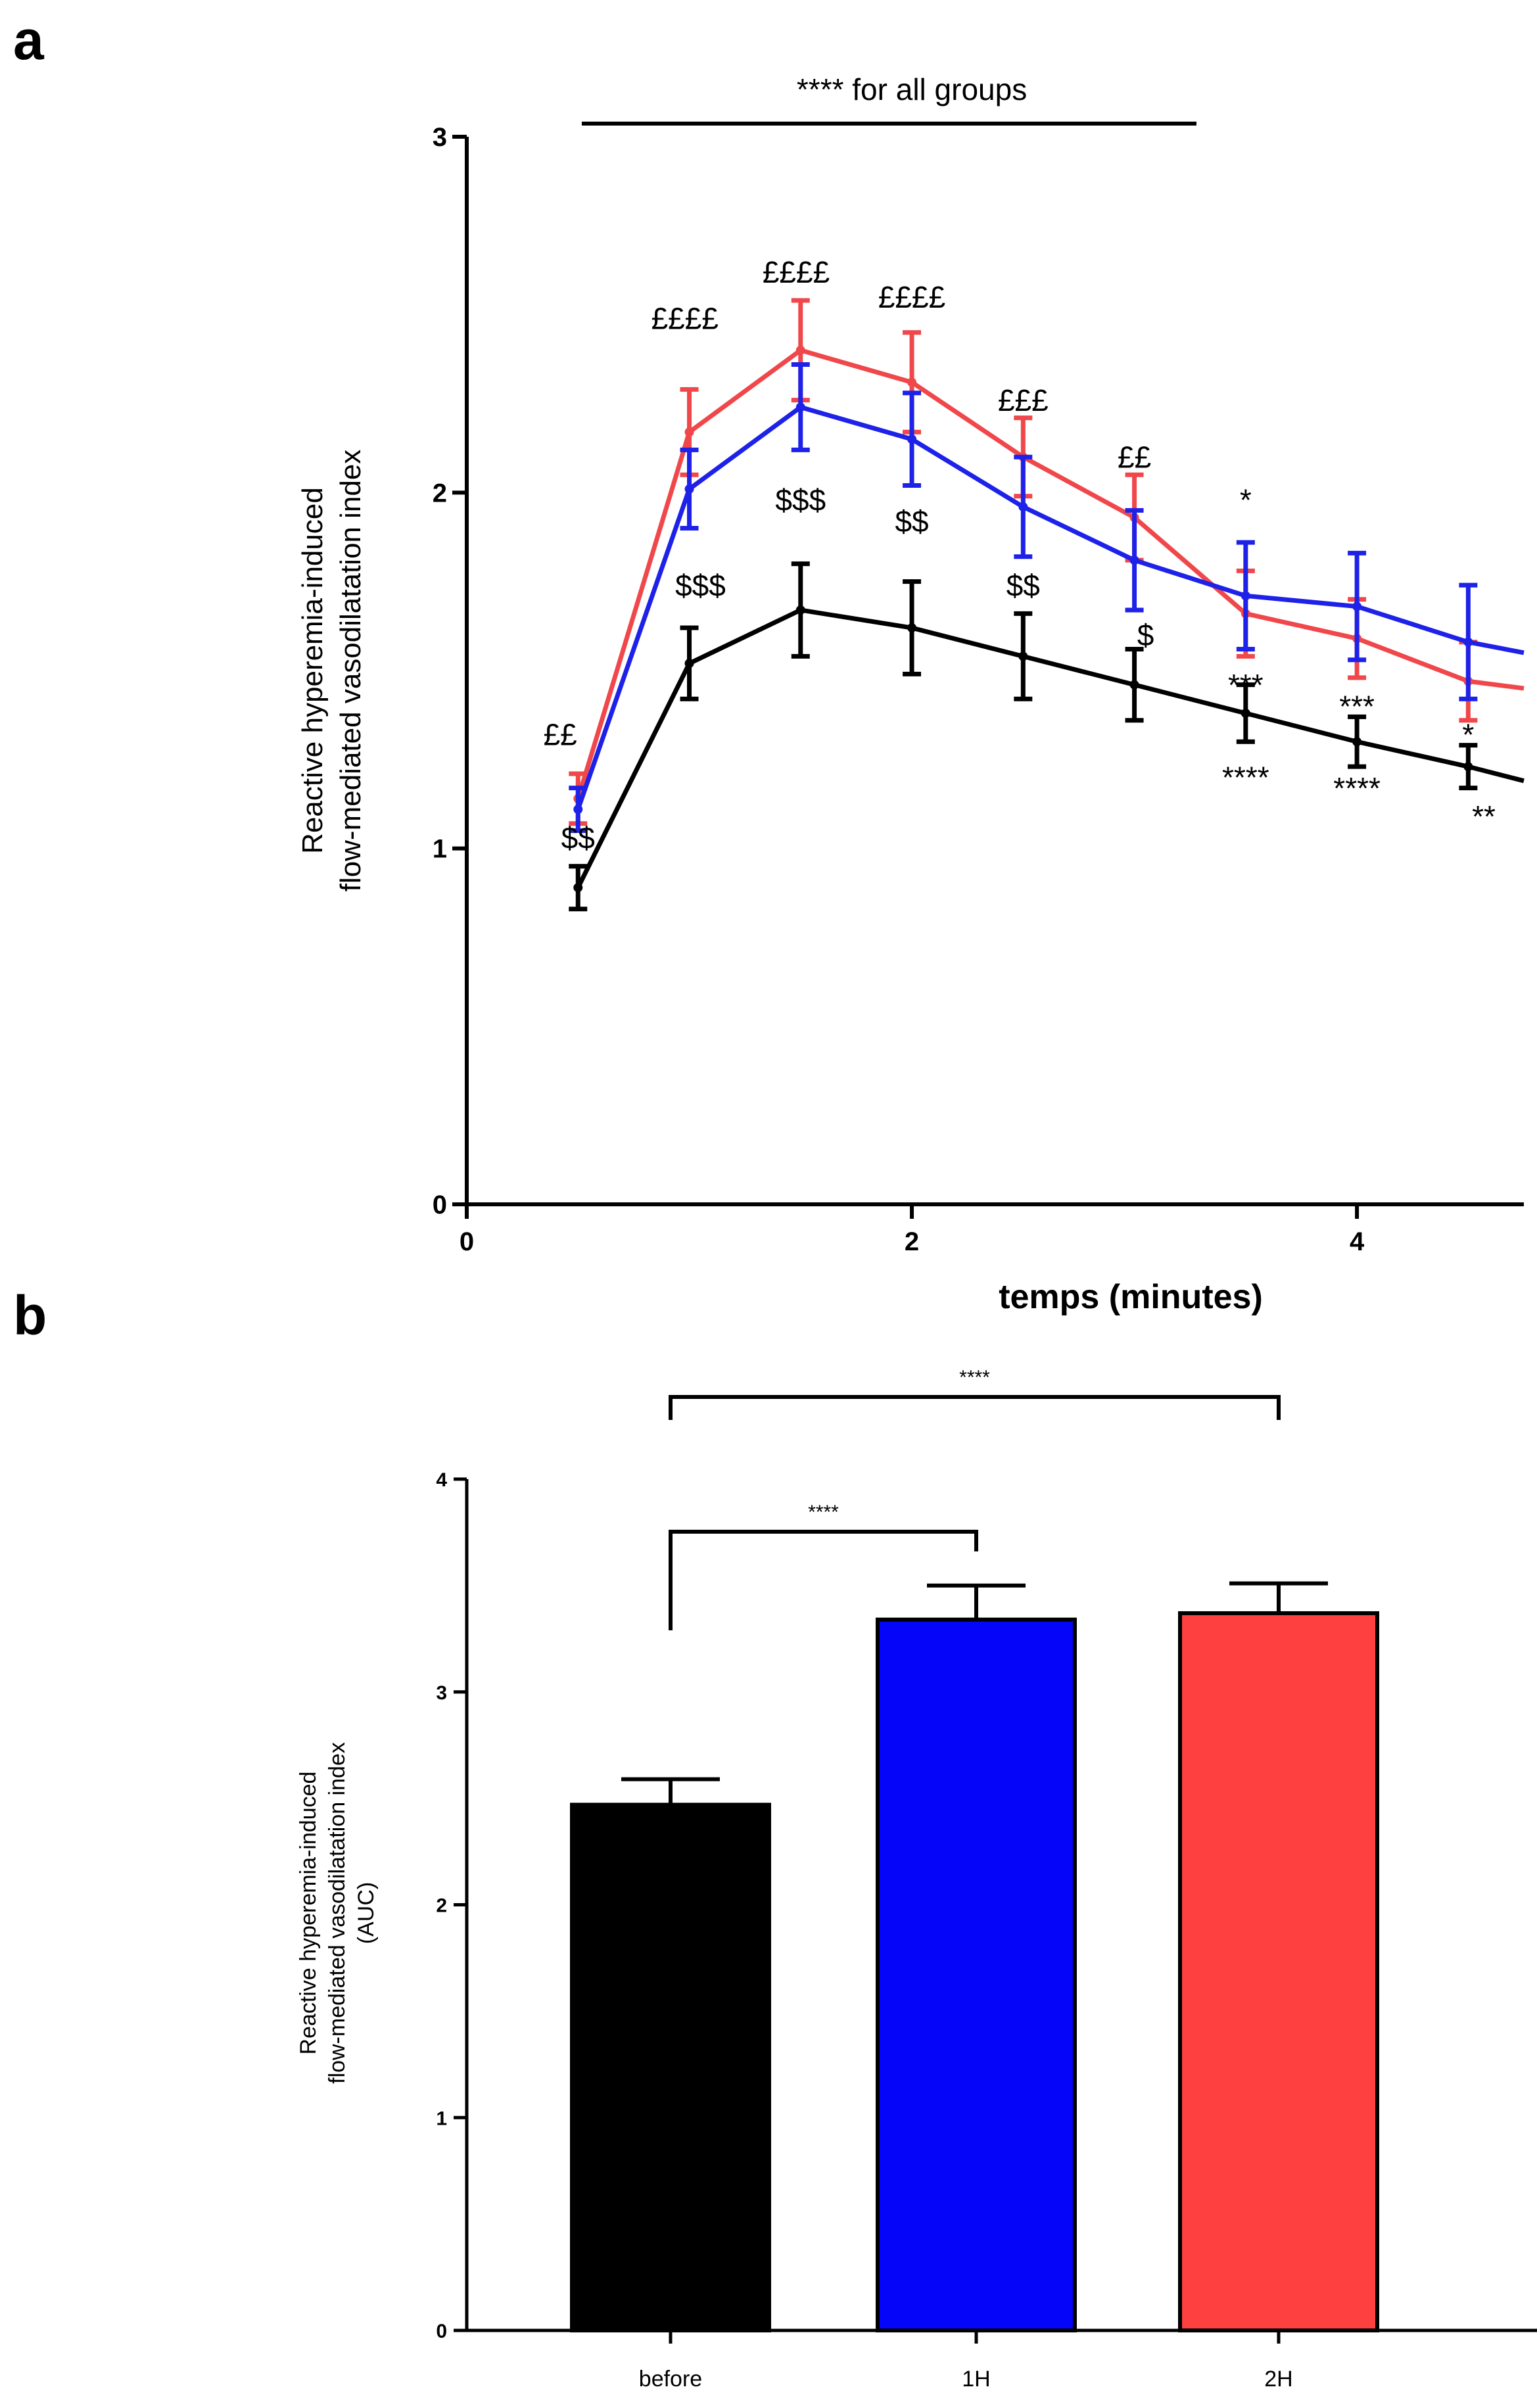 The width and height of the screenshot is (1537, 2408). What do you see at coordinates (1484, 816) in the screenshot?
I see `annotation-label: **` at bounding box center [1484, 816].